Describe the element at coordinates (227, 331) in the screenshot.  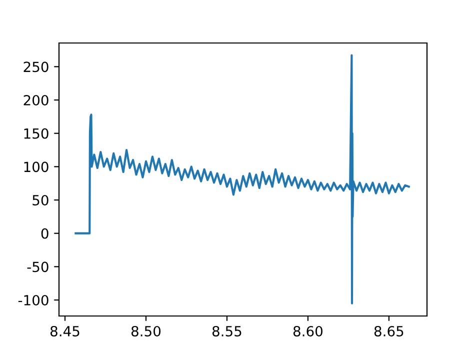
I see `x-tick-label: 8.55` at that location.